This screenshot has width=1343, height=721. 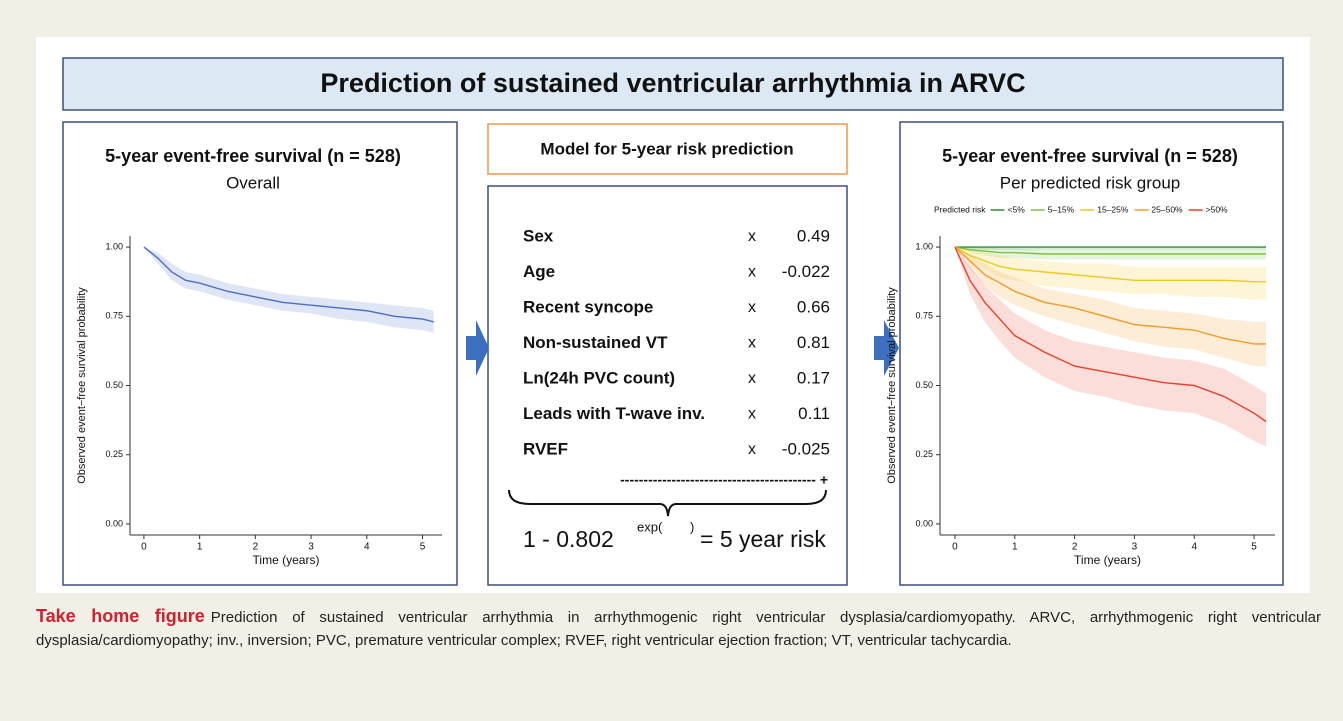 I want to click on legend-label: 15–25%, so click(x=1113, y=209).